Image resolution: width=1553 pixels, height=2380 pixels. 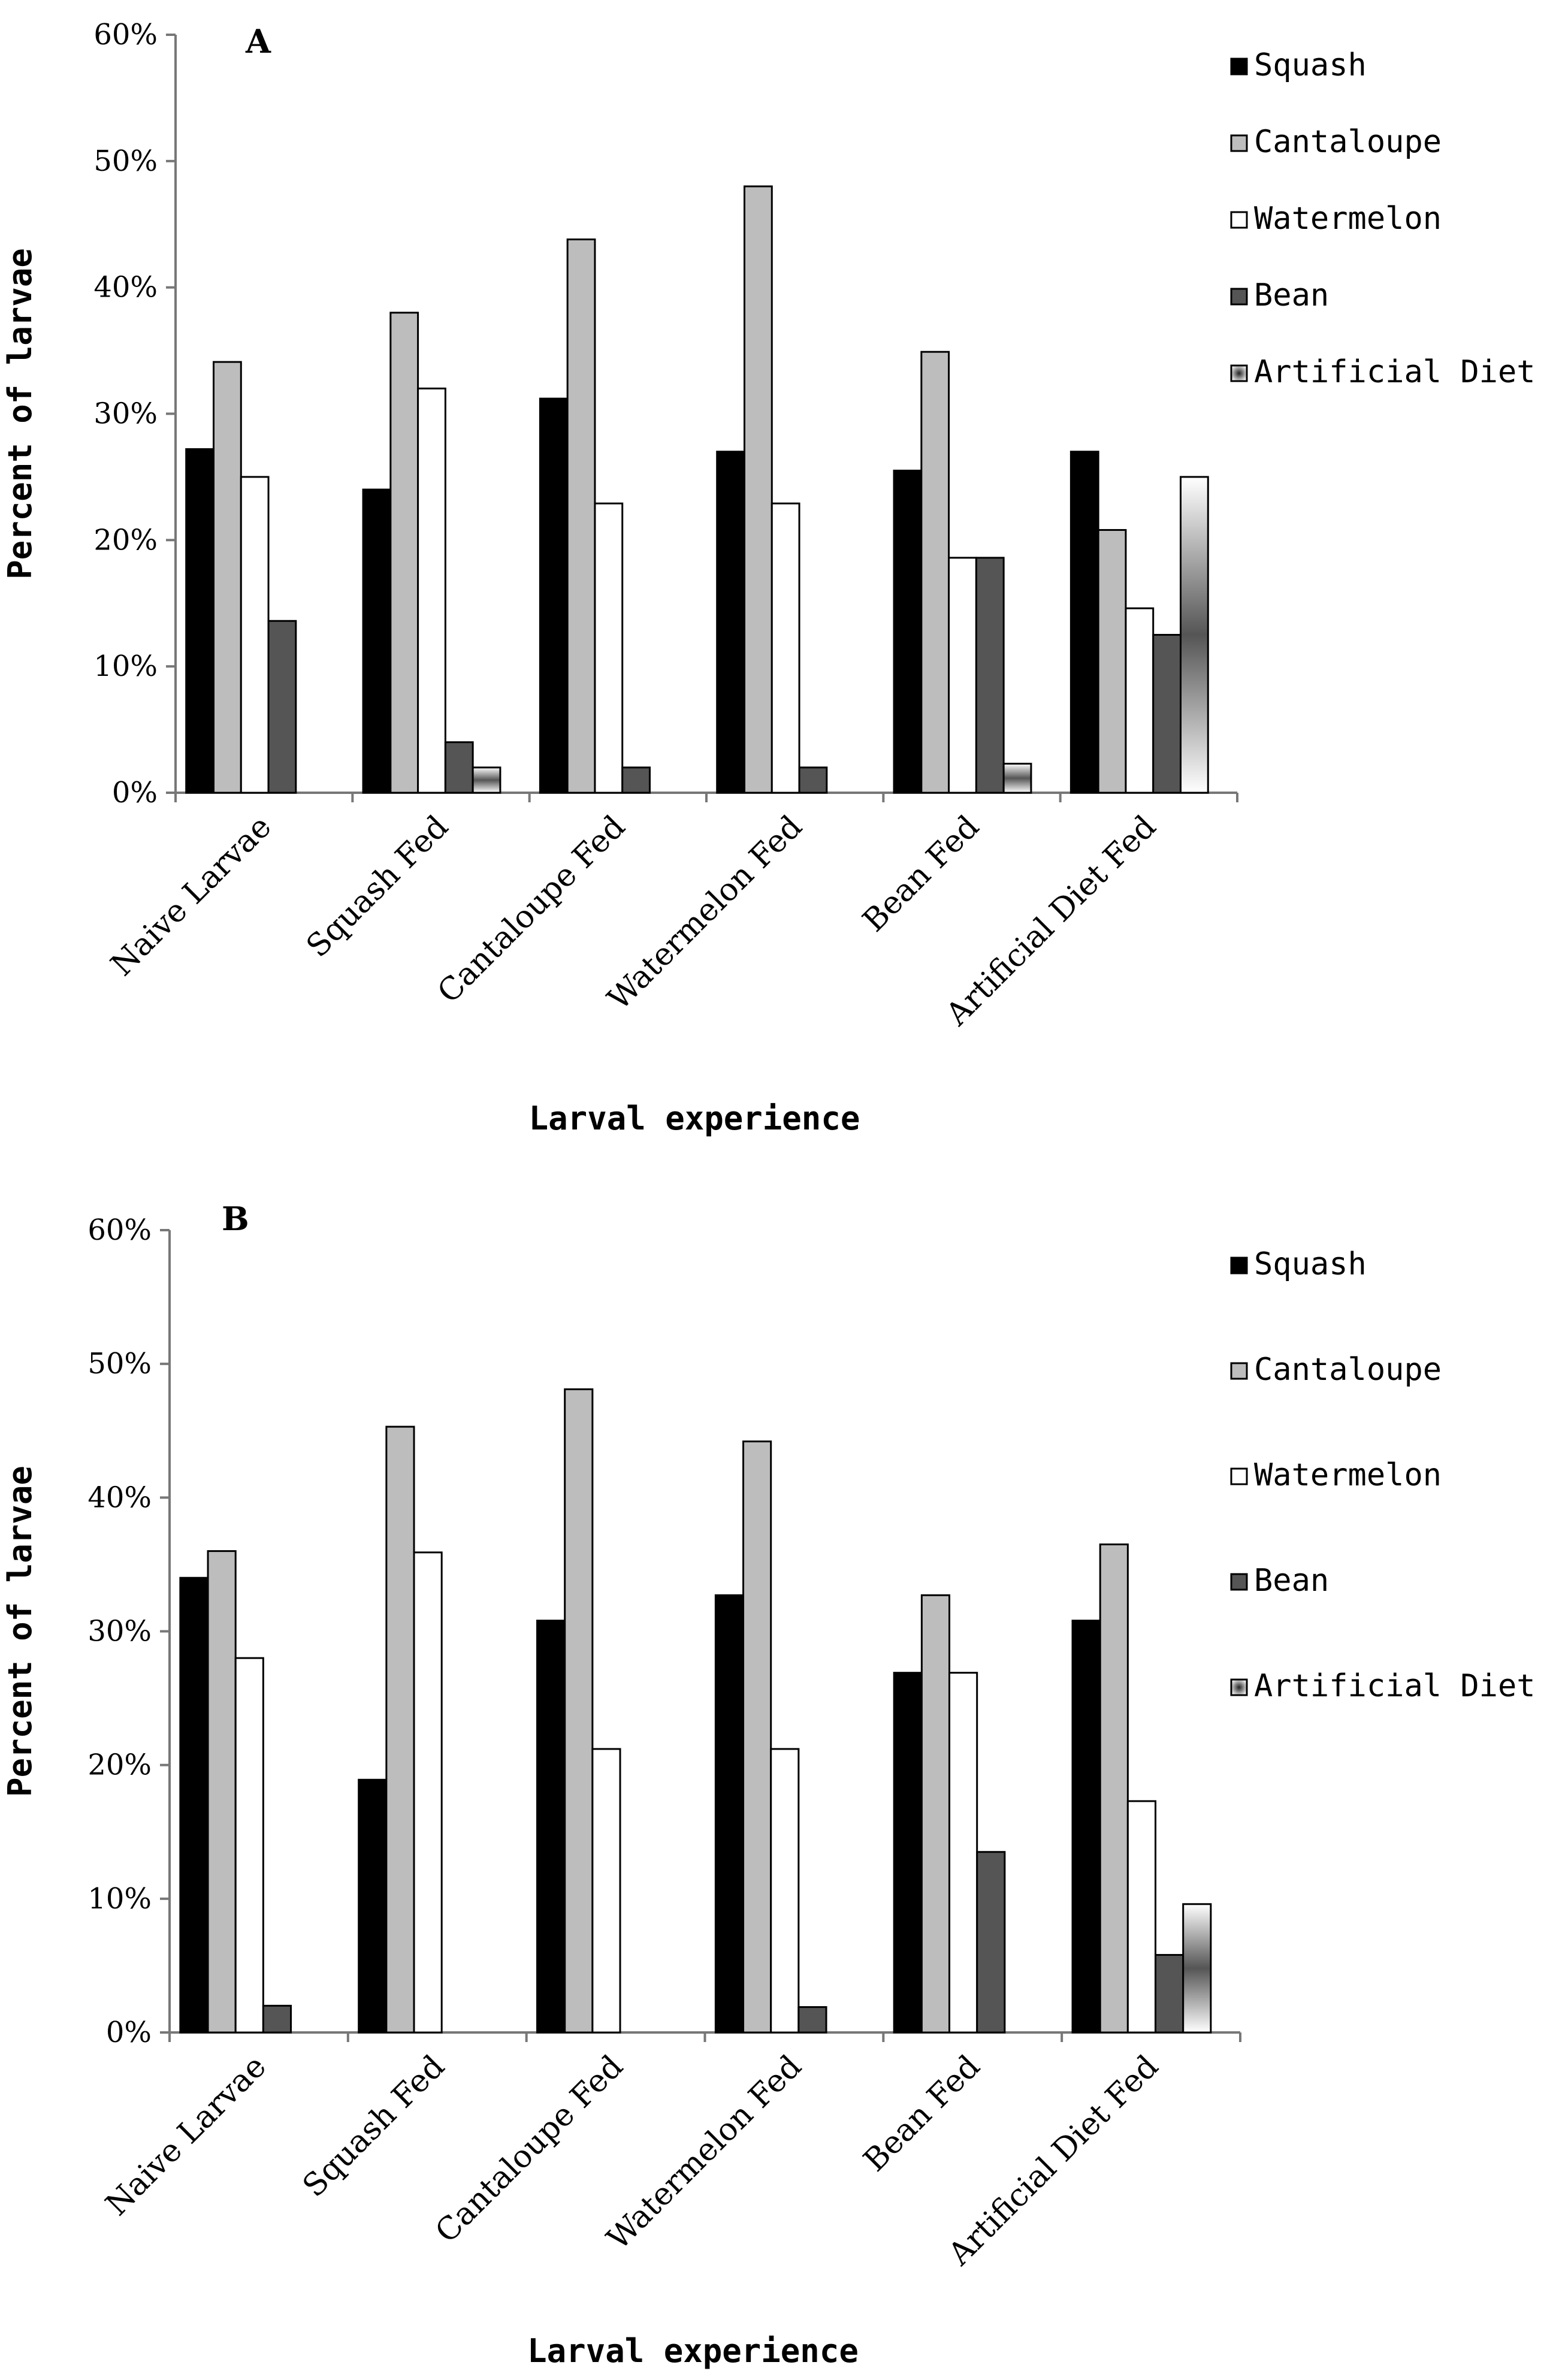 What do you see at coordinates (235, 1219) in the screenshot?
I see `panel-b-panel-letter: B` at bounding box center [235, 1219].